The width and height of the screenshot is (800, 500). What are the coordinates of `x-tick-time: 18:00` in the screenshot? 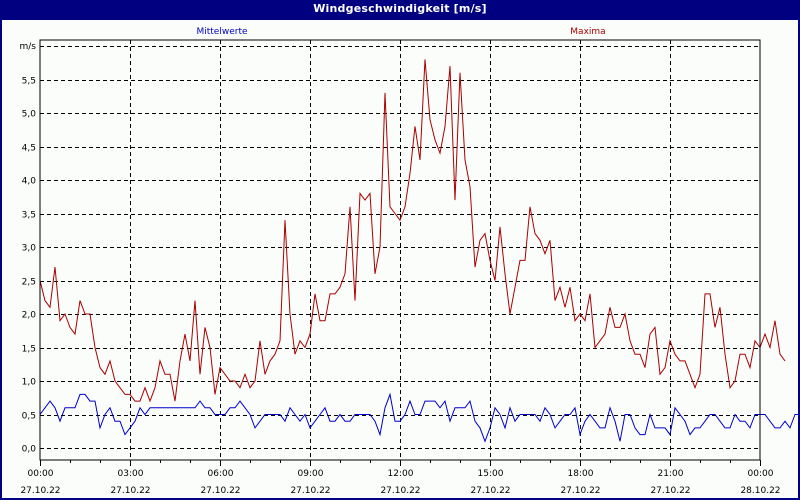 It's located at (581, 474).